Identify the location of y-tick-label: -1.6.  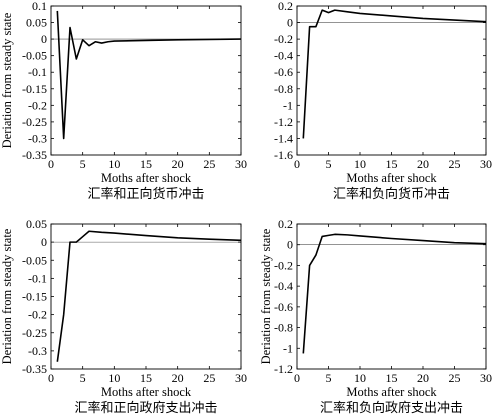
(283, 155).